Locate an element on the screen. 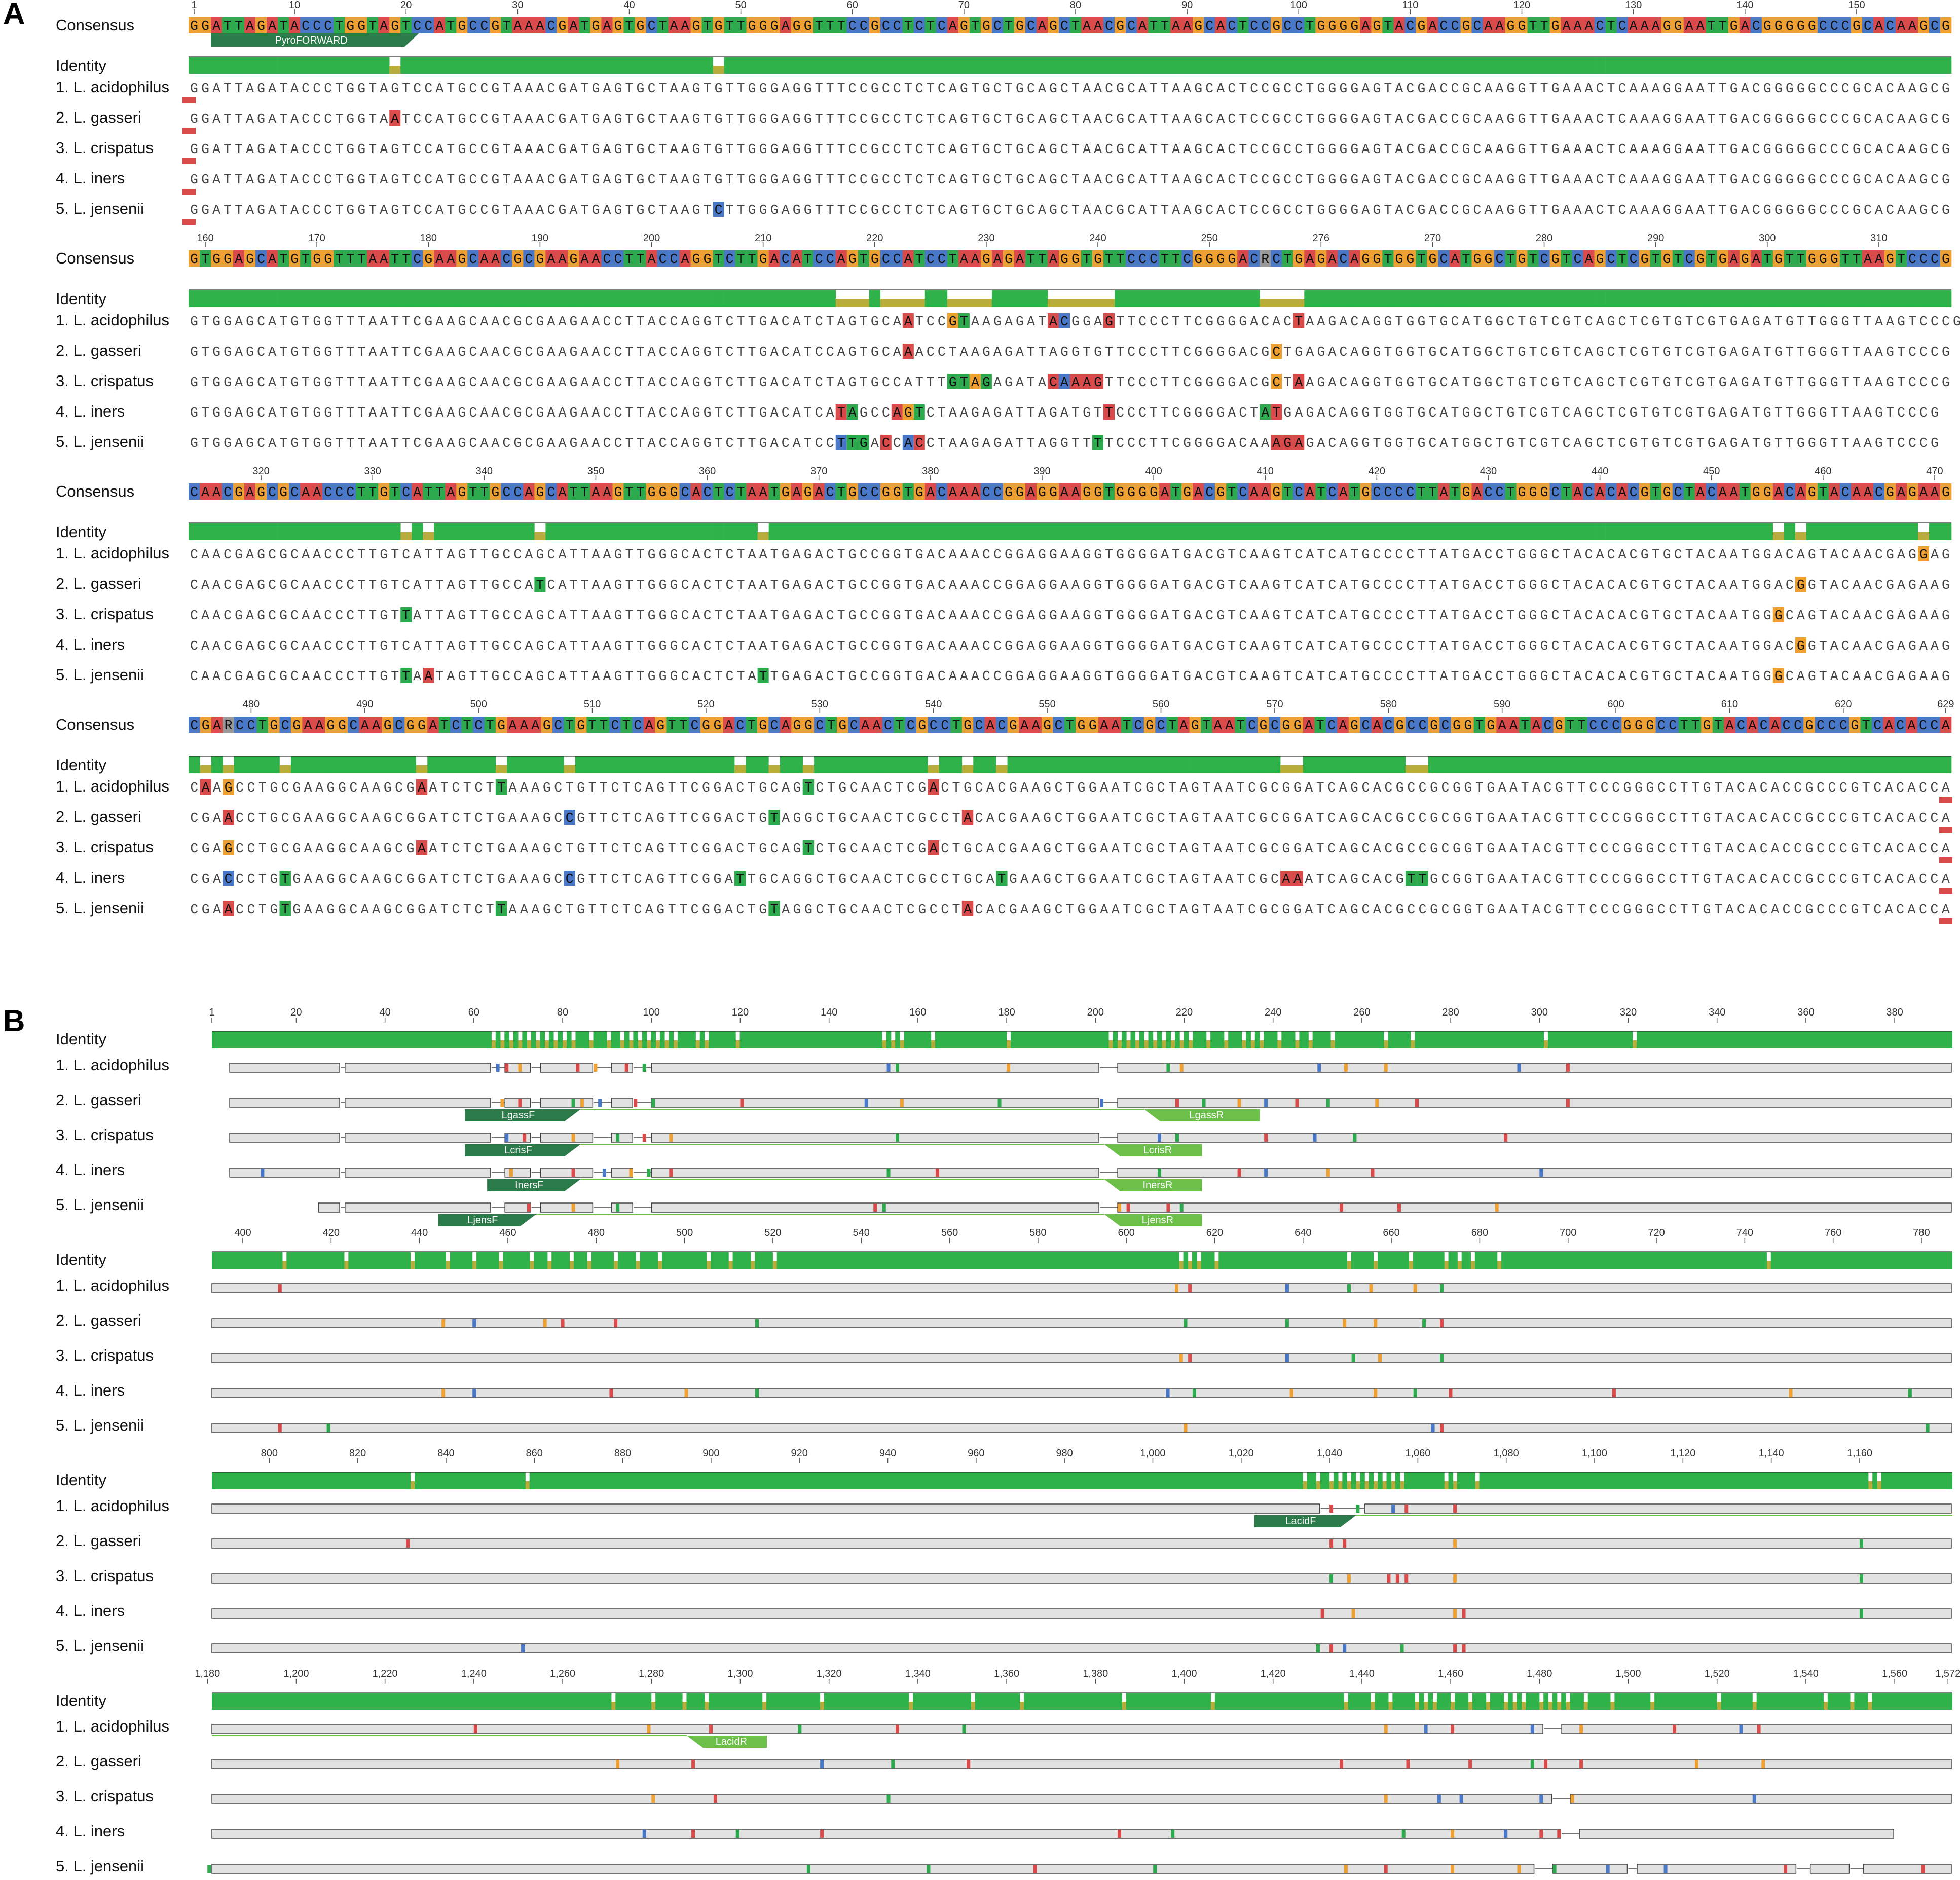  read-end-marker is located at coordinates (1945, 800).